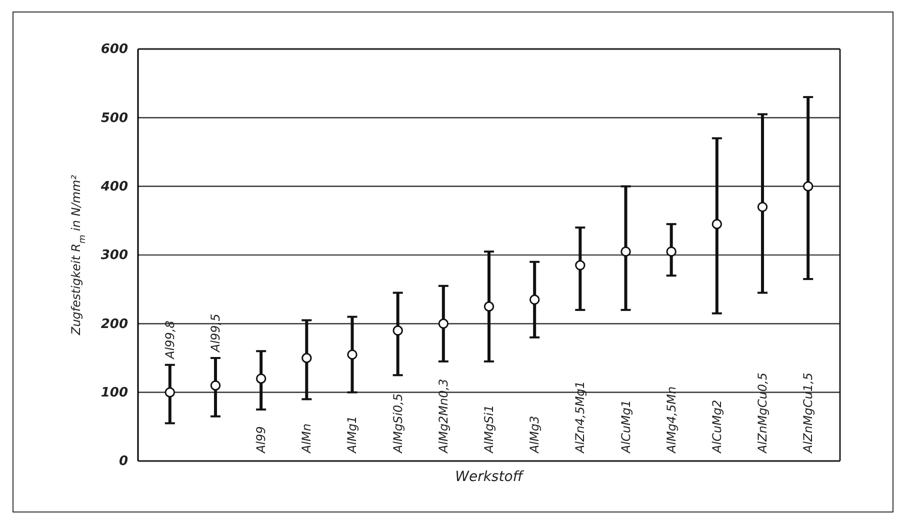 The width and height of the screenshot is (904, 514). I want to click on y-tick-label: 100, so click(114, 392).